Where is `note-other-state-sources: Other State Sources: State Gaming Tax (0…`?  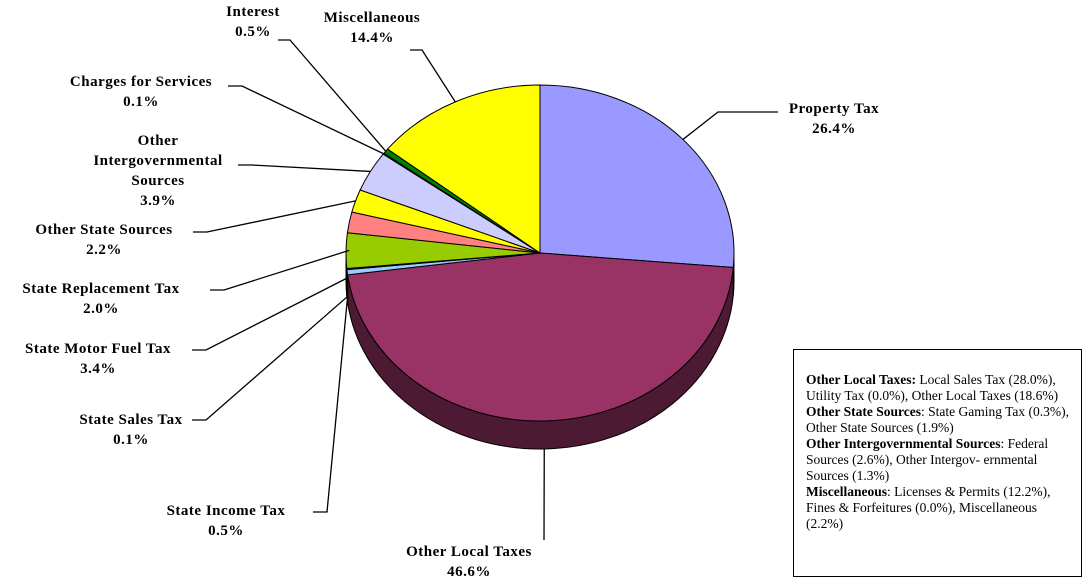 note-other-state-sources: Other State Sources: State Gaming Tax (0… is located at coordinates (939, 420).